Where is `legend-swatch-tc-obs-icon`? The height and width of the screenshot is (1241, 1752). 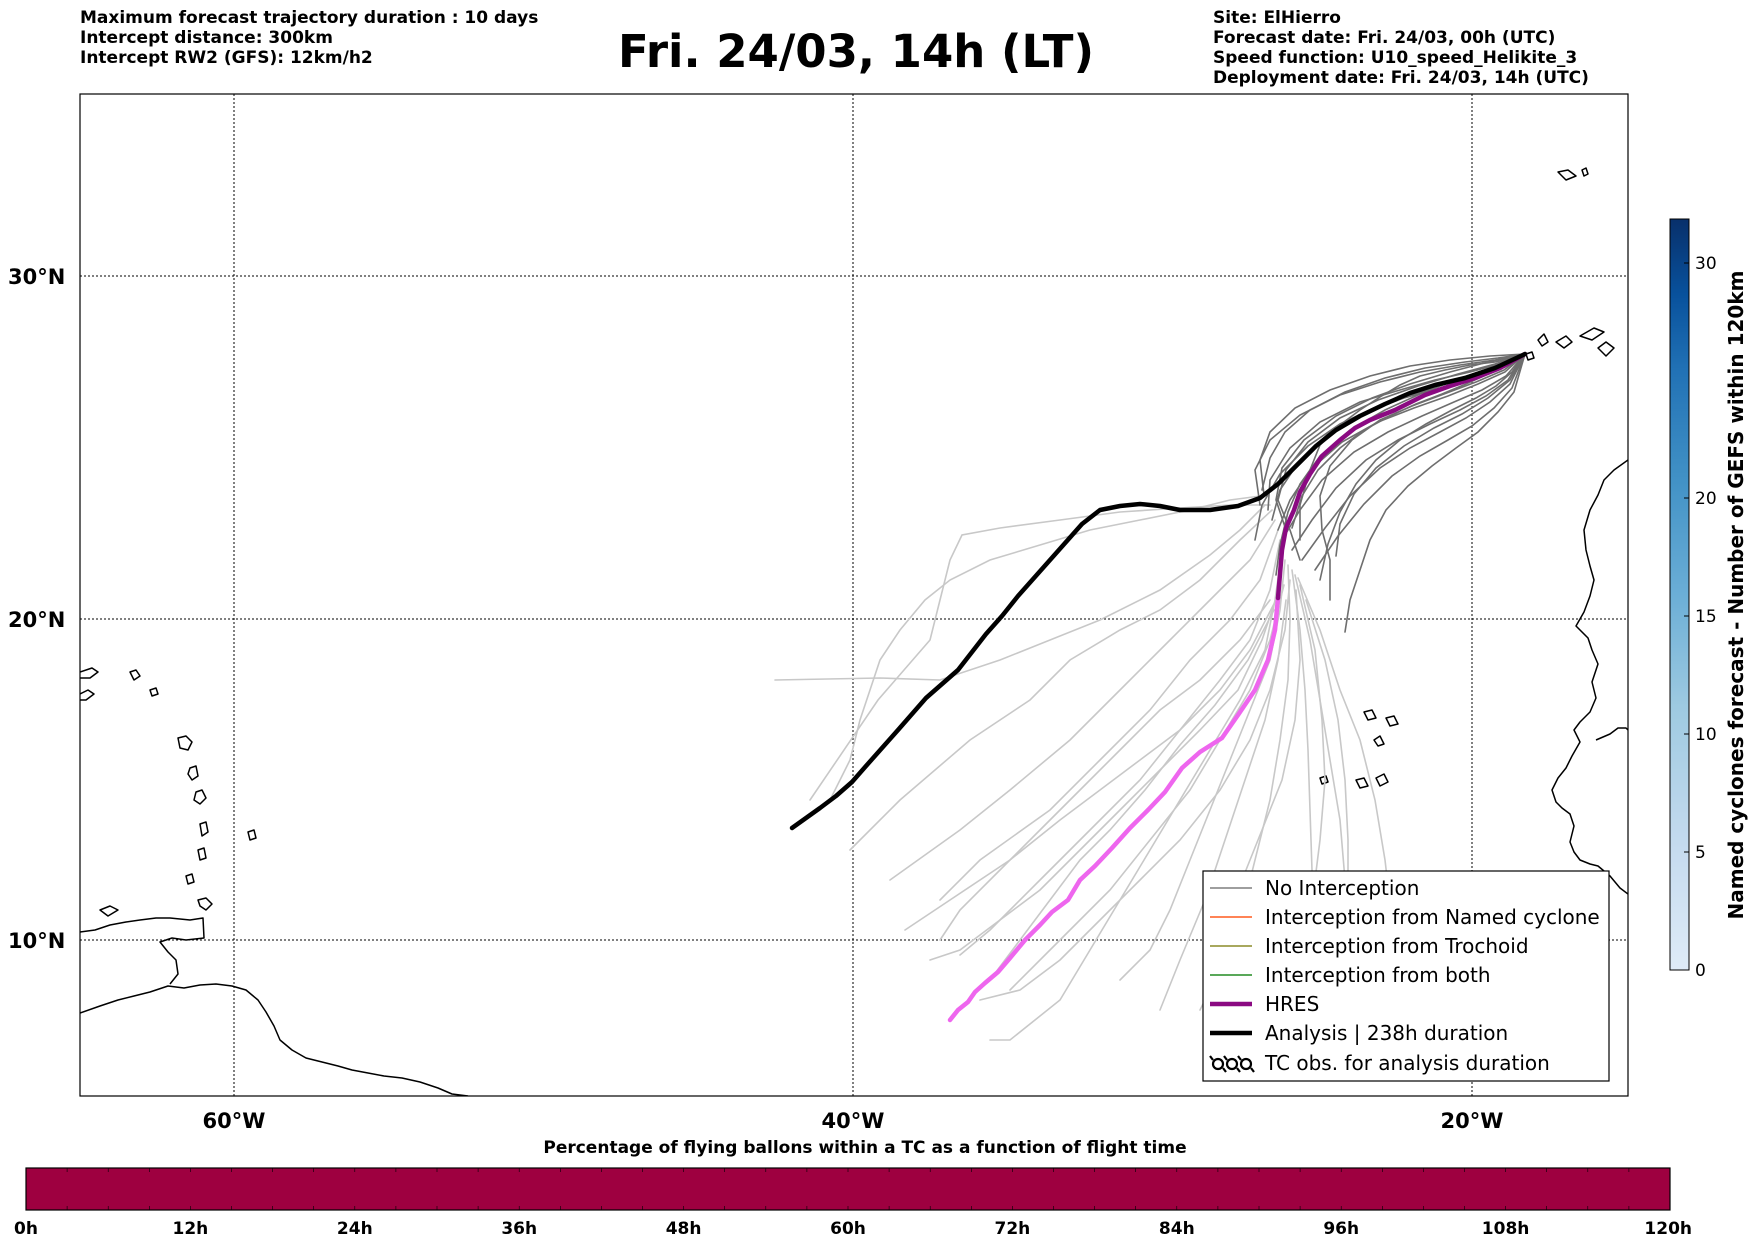 legend-swatch-tc-obs-icon is located at coordinates (1232, 1064).